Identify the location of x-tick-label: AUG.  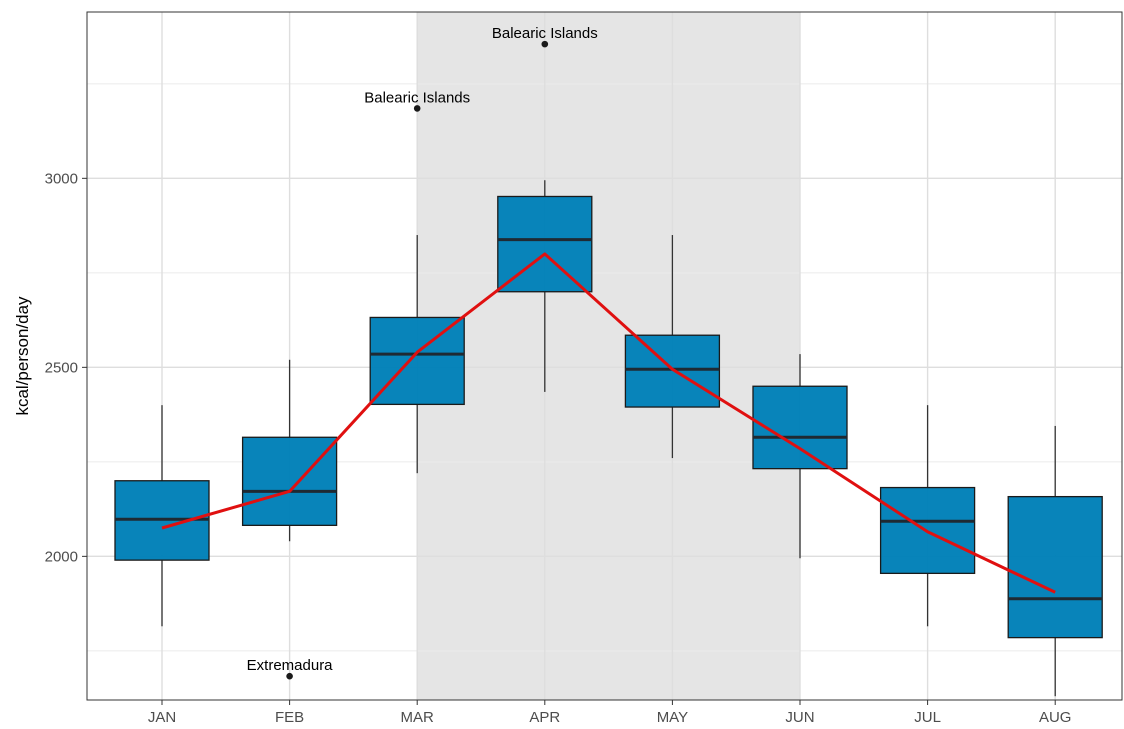
(1055, 716).